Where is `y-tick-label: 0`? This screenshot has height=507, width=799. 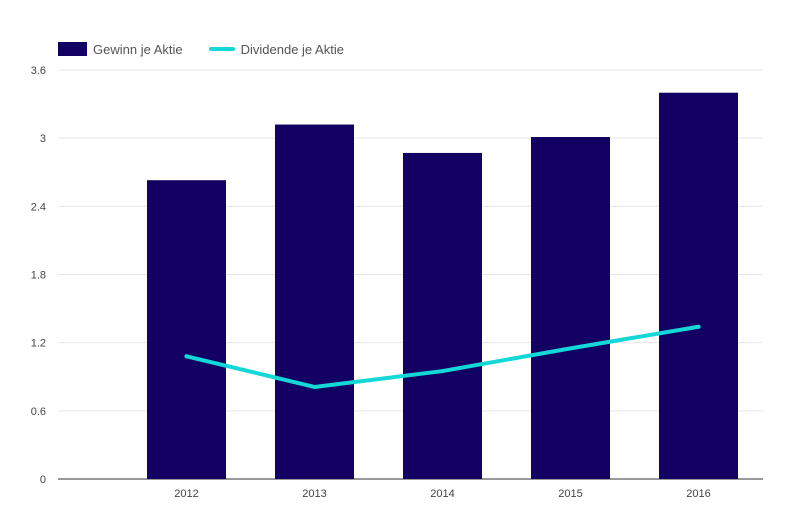
y-tick-label: 0 is located at coordinates (43, 480).